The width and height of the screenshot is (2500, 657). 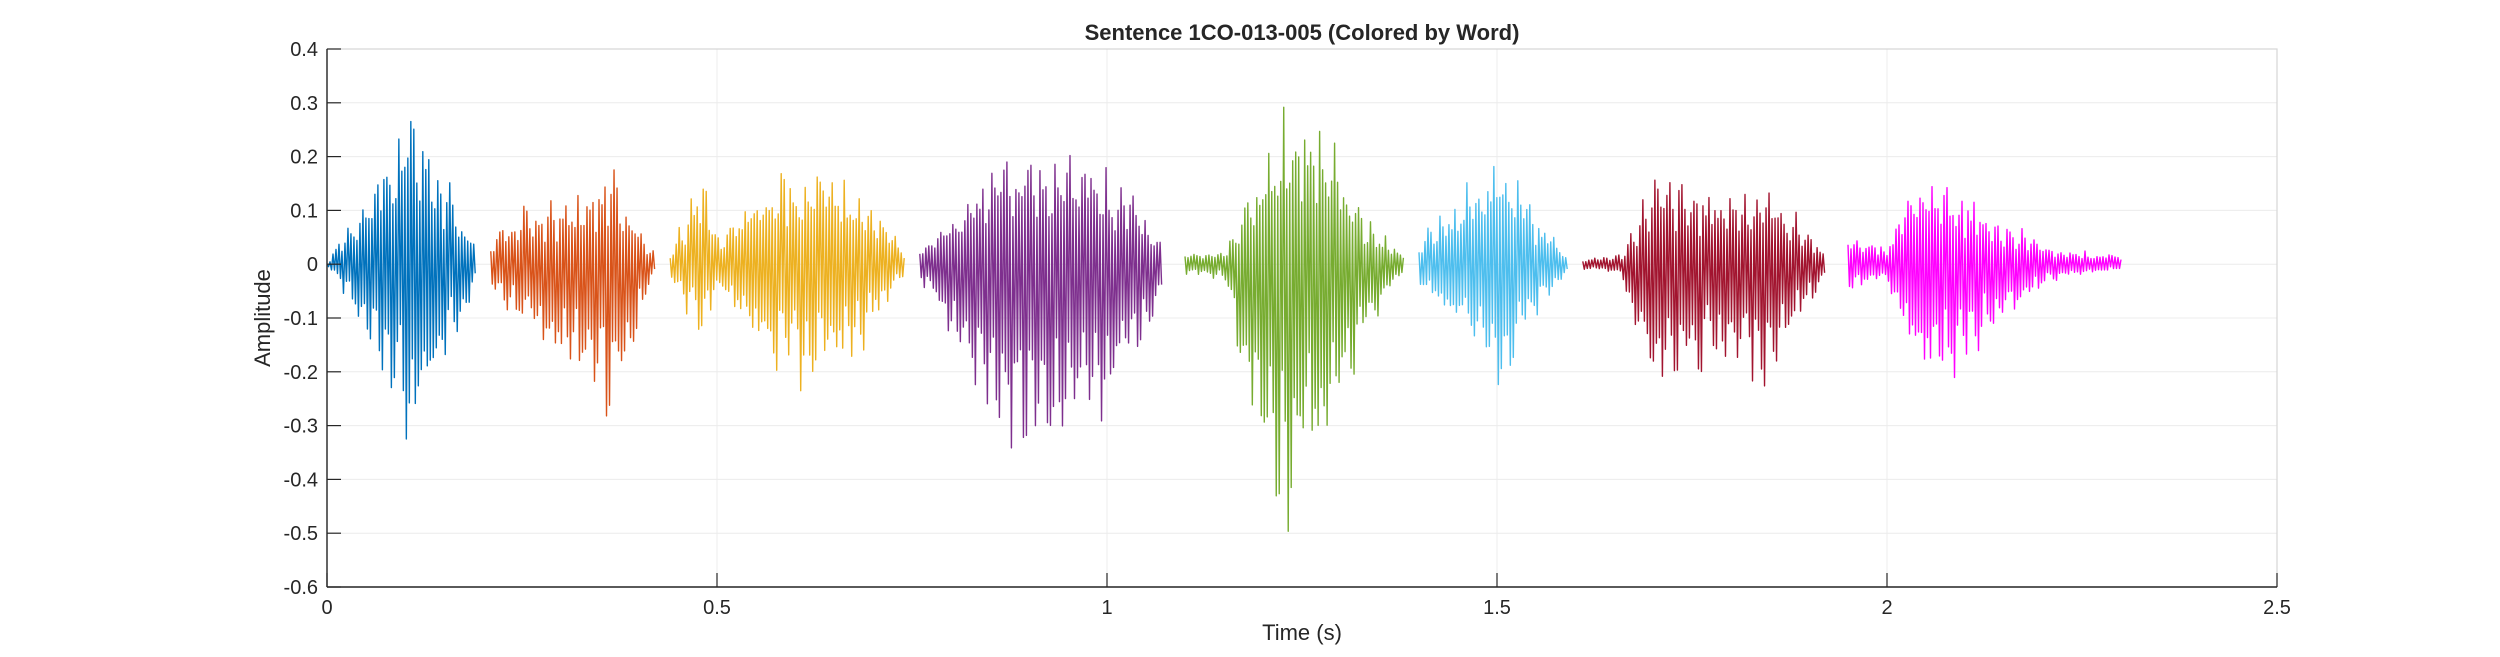 What do you see at coordinates (1302, 32) in the screenshot?
I see `chart-title: Sentence 1CO-013-005 (Colored by Word)` at bounding box center [1302, 32].